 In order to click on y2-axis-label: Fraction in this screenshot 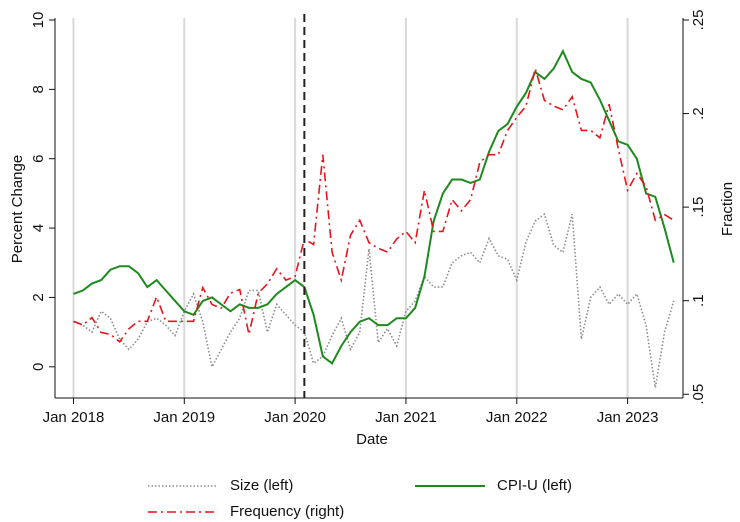, I will do `click(727, 209)`.